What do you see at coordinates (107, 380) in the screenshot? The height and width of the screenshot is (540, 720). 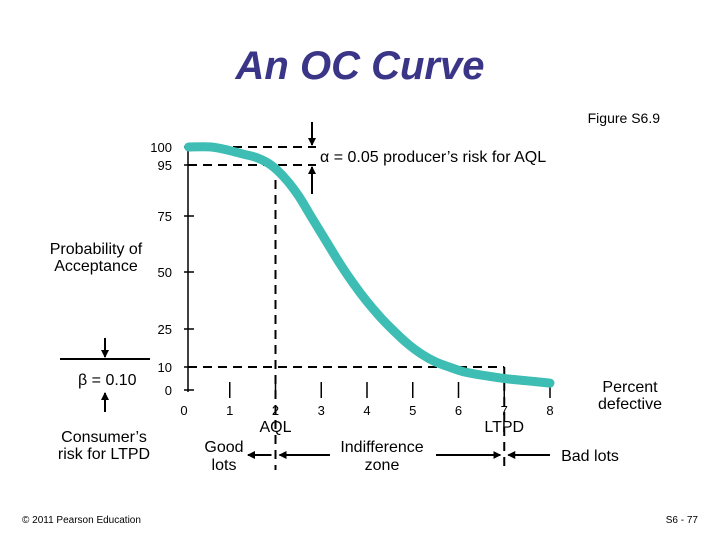 I see `beta-annotation: β = 0.10` at bounding box center [107, 380].